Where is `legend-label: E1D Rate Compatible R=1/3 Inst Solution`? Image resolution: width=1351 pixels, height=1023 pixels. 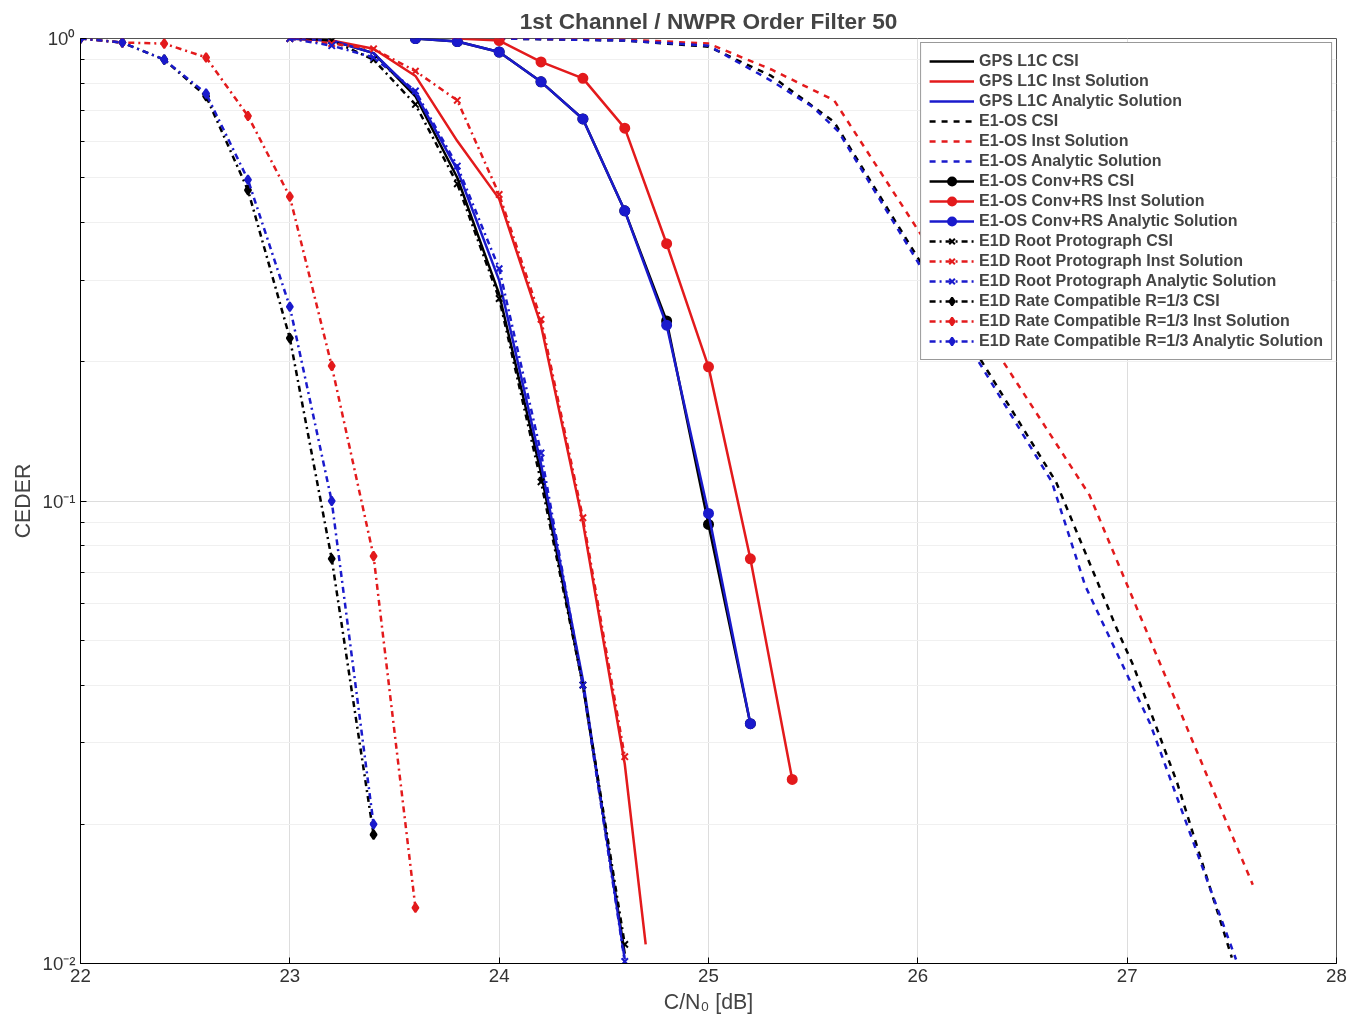
legend-label: E1D Rate Compatible R=1/3 Inst Solution is located at coordinates (1134, 321).